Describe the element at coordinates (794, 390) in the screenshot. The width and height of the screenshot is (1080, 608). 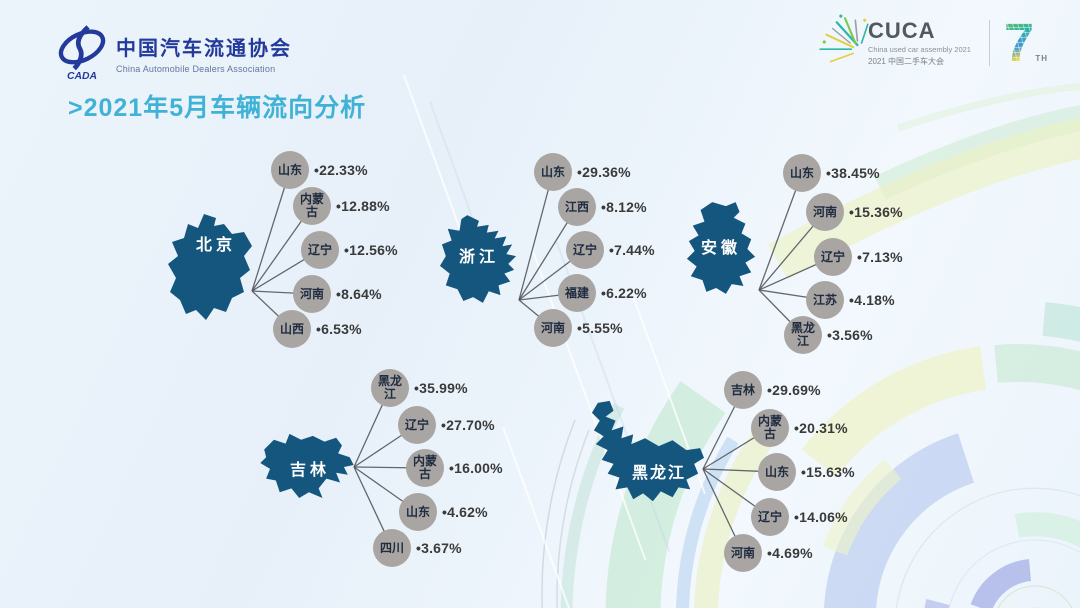
I see `flow-percentage: •29.69%` at that location.